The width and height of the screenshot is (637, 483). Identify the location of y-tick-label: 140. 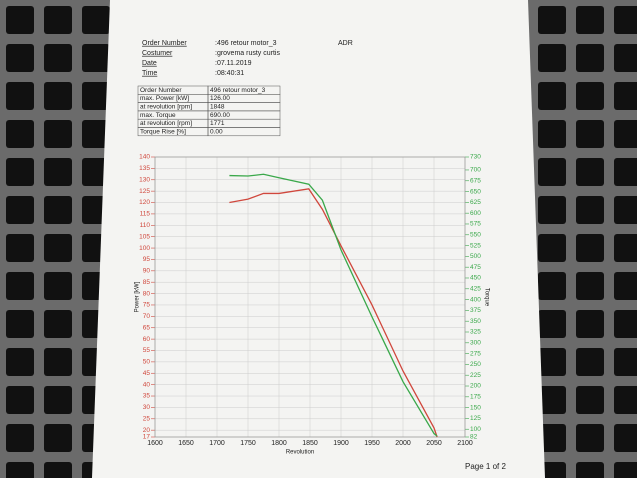
(144, 157).